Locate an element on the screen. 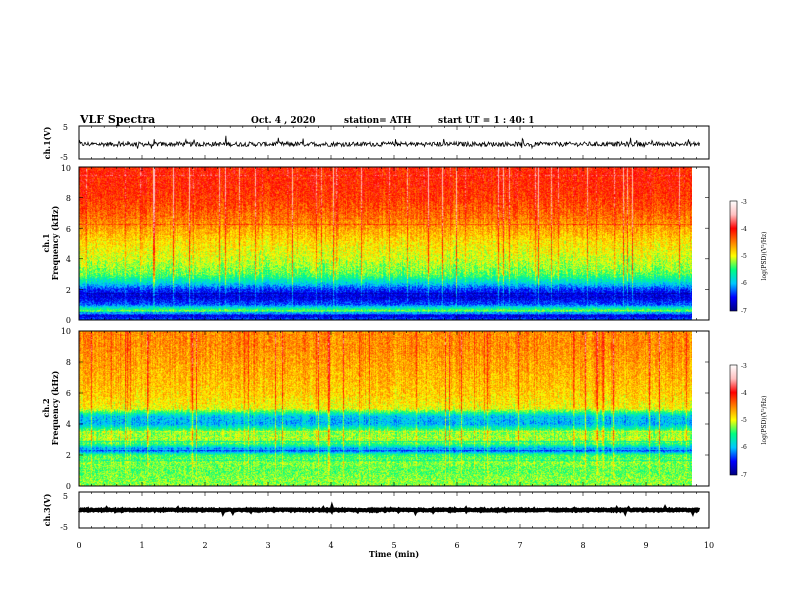  header-start-time: start UT = 1 : 40: 1 is located at coordinates (486, 121).